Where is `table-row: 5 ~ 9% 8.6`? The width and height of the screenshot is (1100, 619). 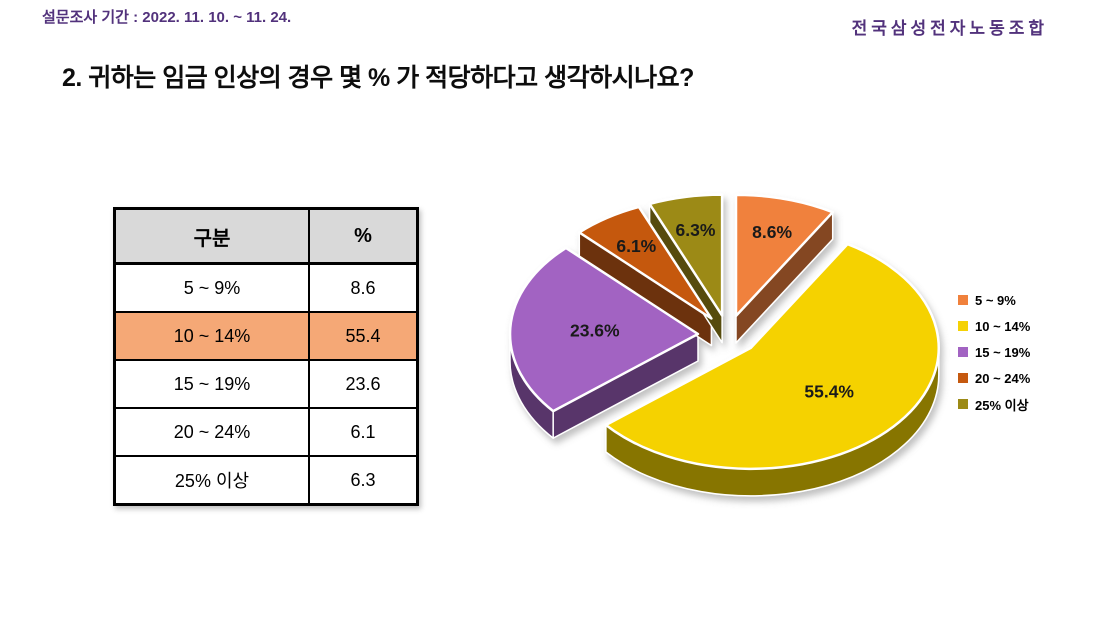 table-row: 5 ~ 9% 8.6 is located at coordinates (266, 287).